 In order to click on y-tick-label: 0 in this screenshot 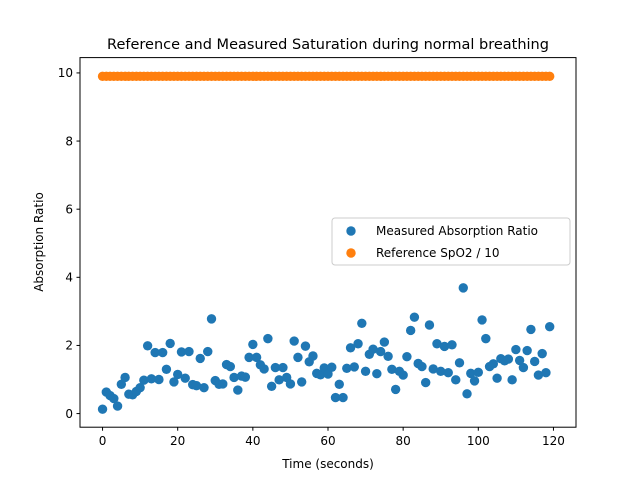, I will do `click(69, 414)`.